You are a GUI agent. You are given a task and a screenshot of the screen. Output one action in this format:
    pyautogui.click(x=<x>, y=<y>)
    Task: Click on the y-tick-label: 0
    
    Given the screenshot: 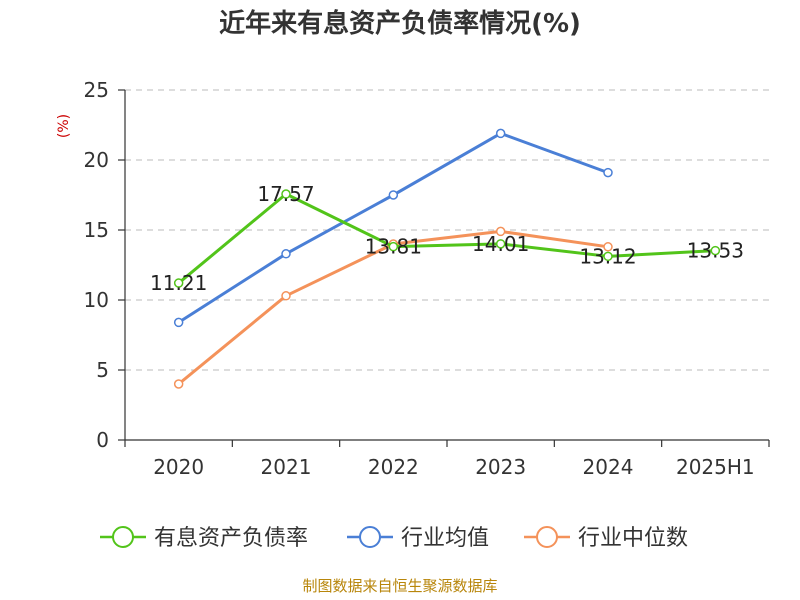 What is the action you would take?
    pyautogui.click(x=102, y=440)
    